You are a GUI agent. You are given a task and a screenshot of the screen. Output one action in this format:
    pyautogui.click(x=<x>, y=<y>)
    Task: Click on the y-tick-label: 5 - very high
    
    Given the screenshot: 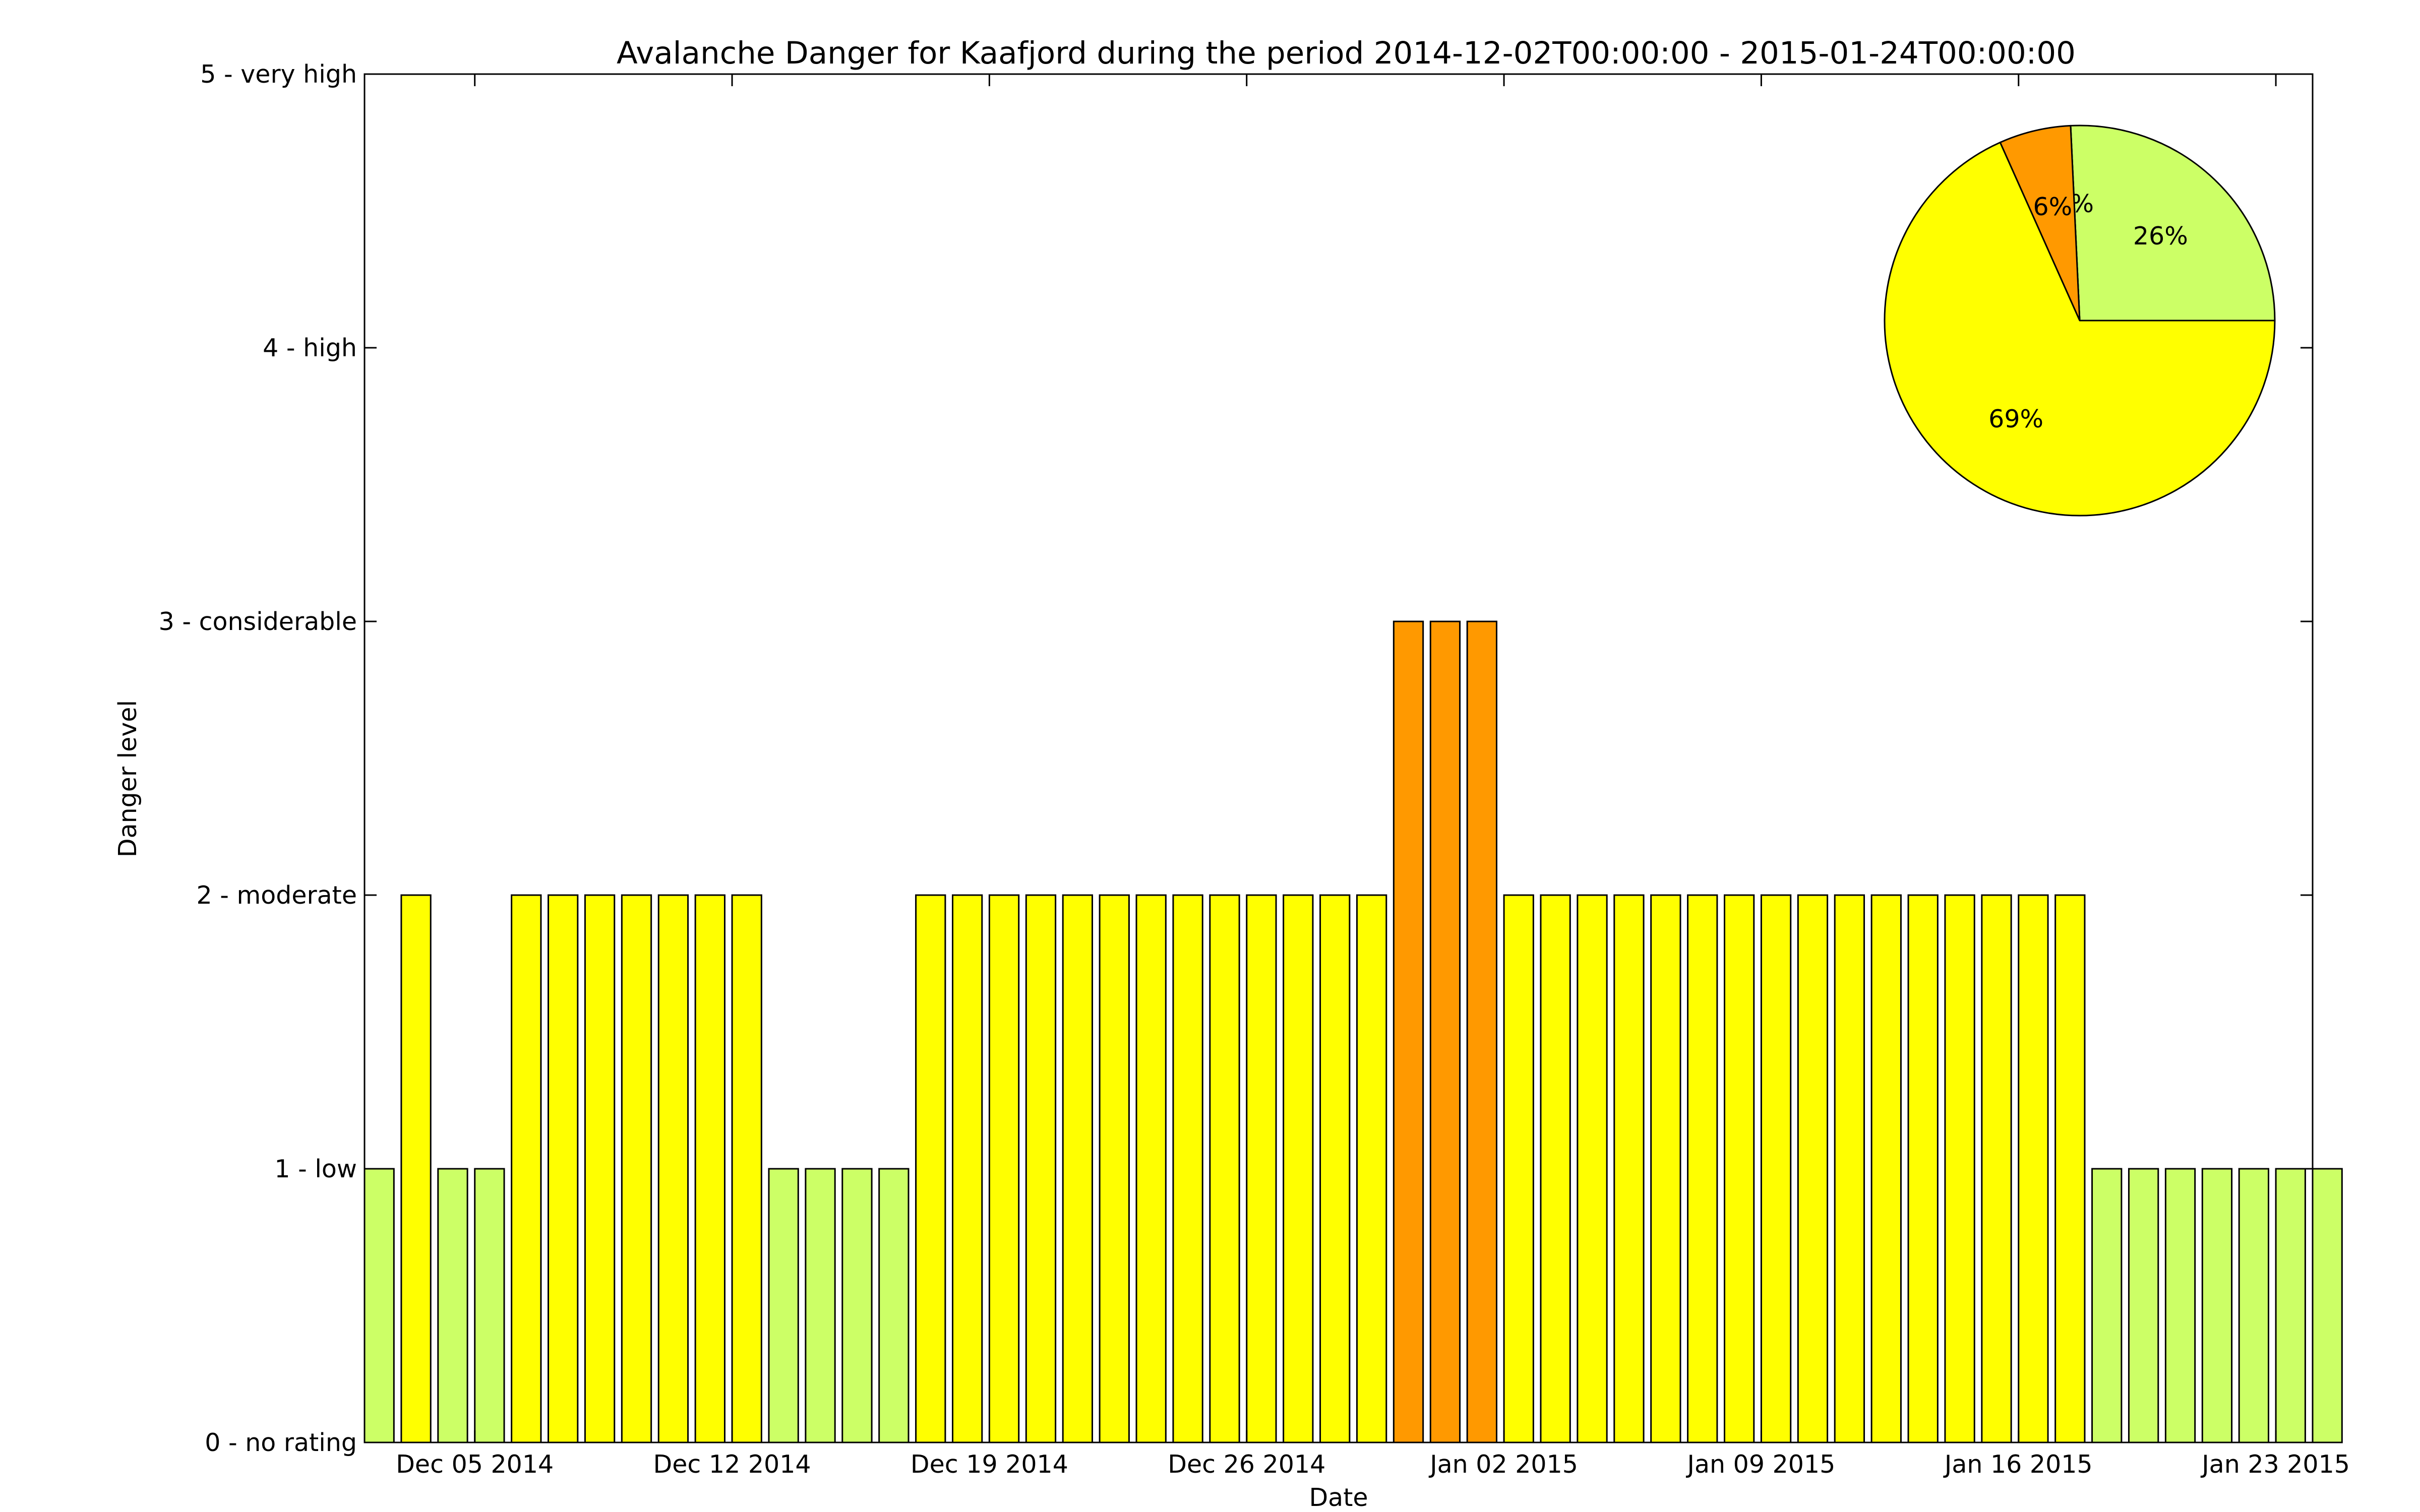 What is the action you would take?
    pyautogui.click(x=278, y=75)
    